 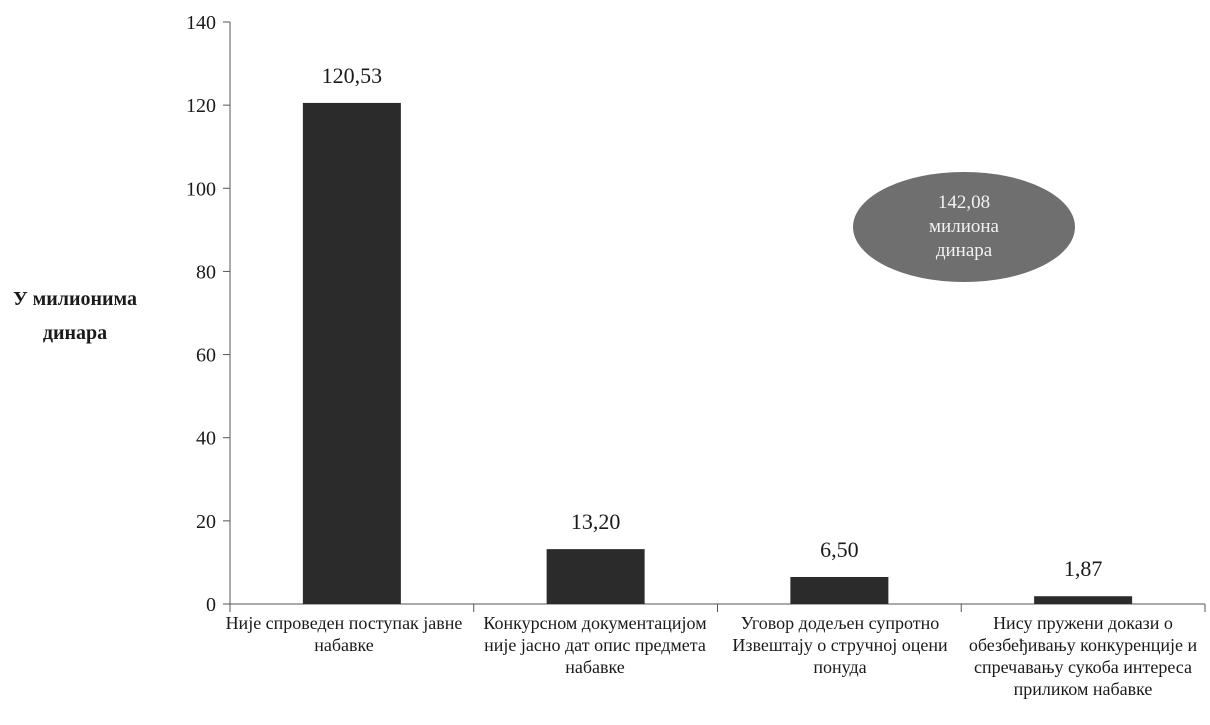 I want to click on total-annotation-unit-1: милиона, so click(x=964, y=226).